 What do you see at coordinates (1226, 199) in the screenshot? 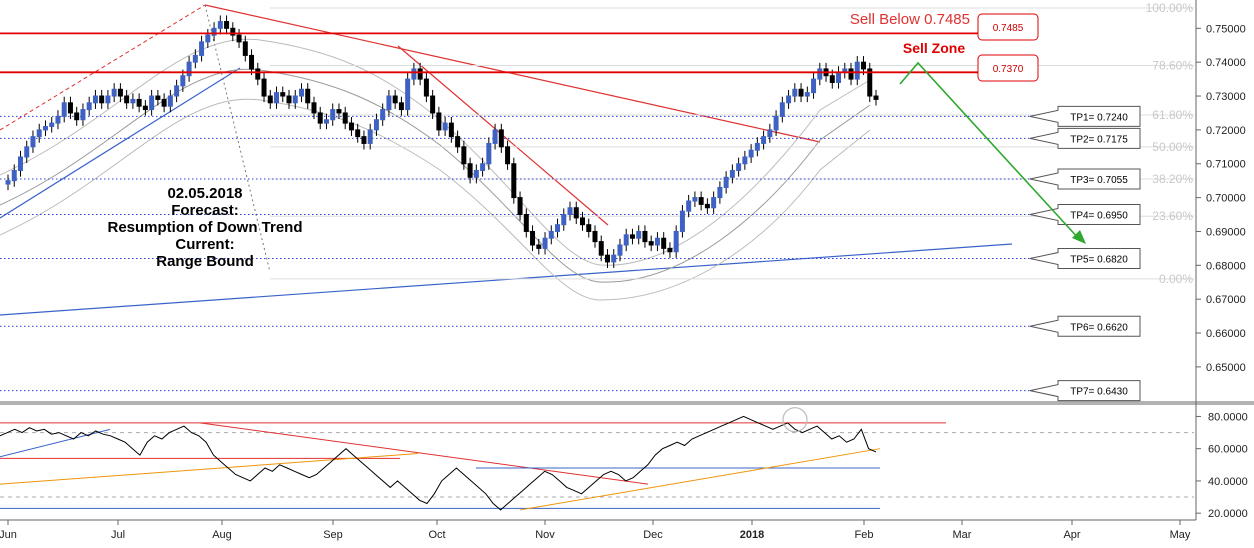
I see `price-tick-label: 0.70000` at bounding box center [1226, 199].